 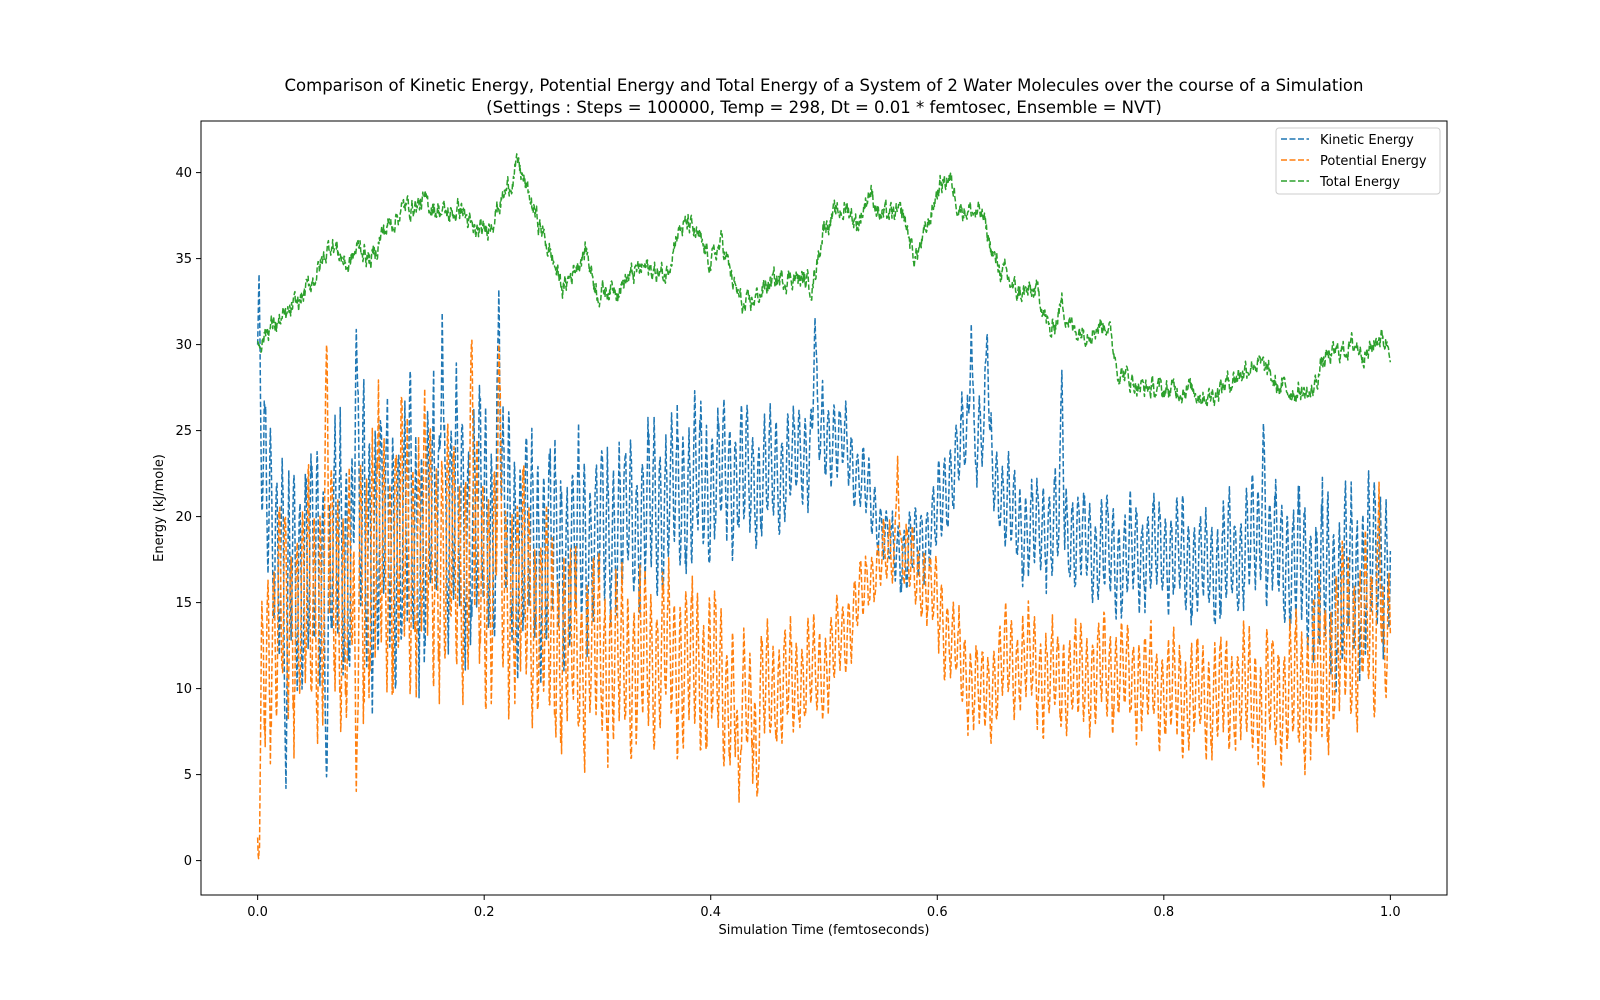 What do you see at coordinates (183, 517) in the screenshot?
I see `y-tick-label: 20` at bounding box center [183, 517].